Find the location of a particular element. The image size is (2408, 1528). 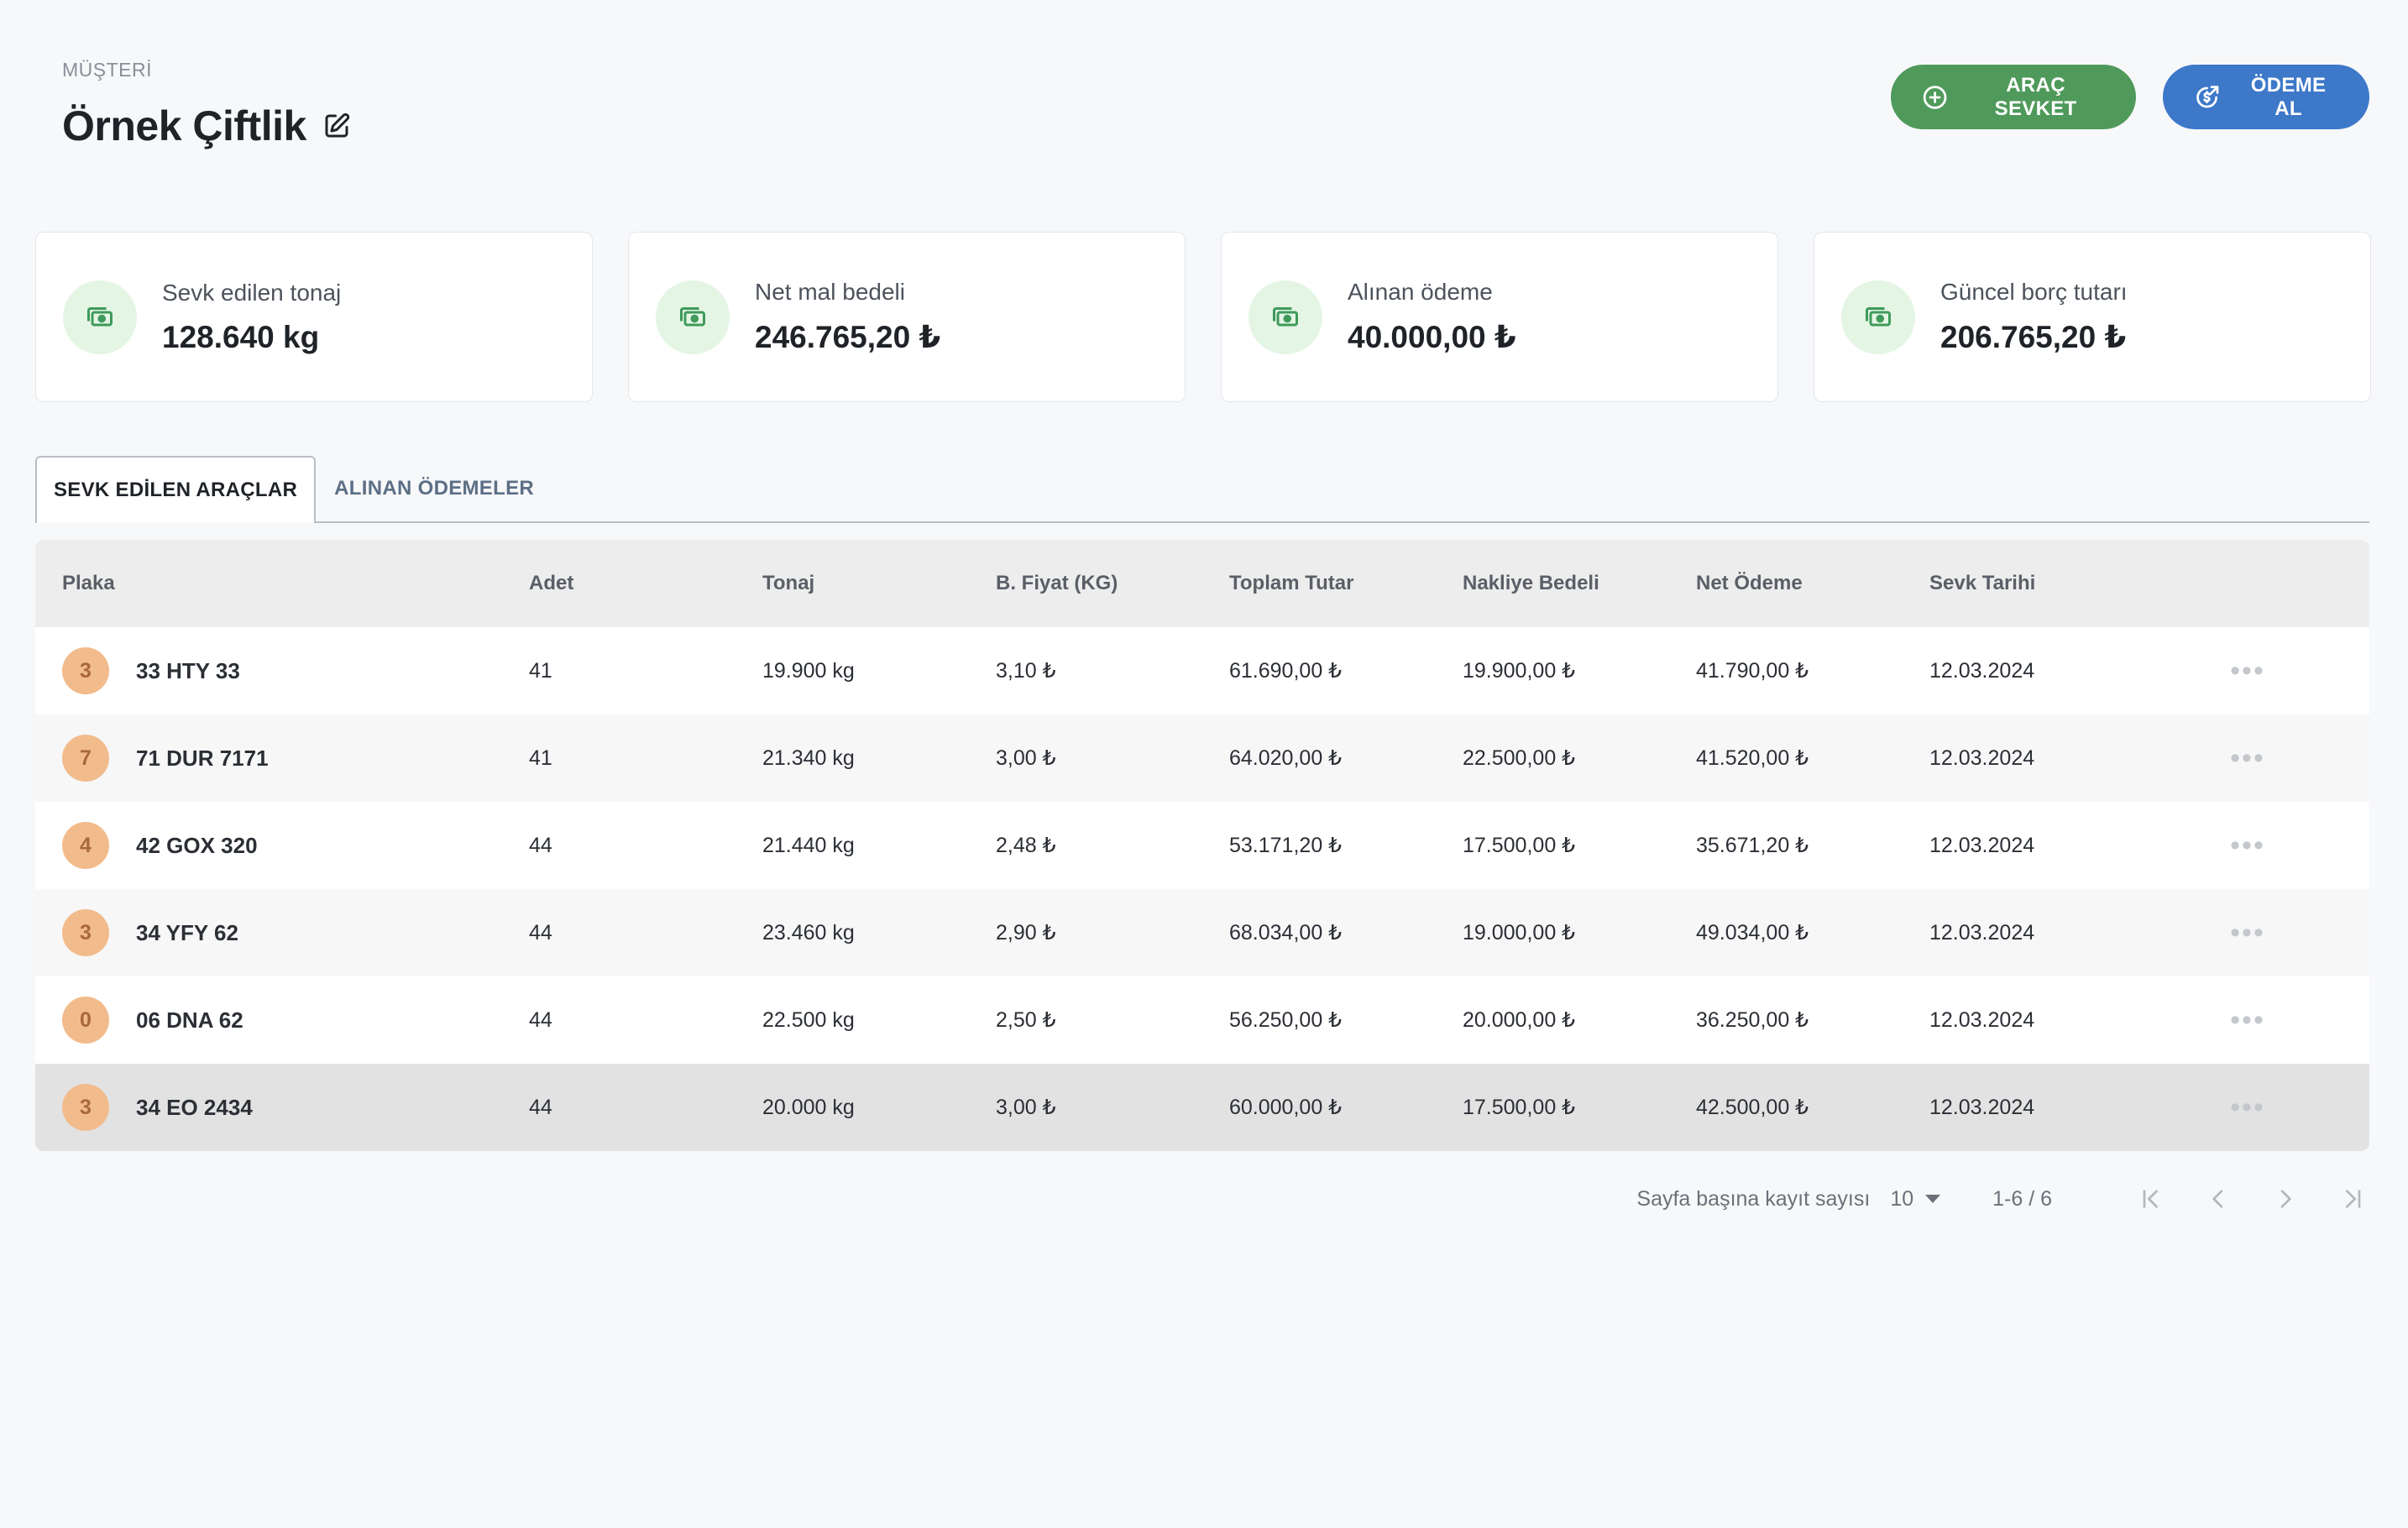

cell-net-payment: 41.790,00 ₺ is located at coordinates (1753, 671).